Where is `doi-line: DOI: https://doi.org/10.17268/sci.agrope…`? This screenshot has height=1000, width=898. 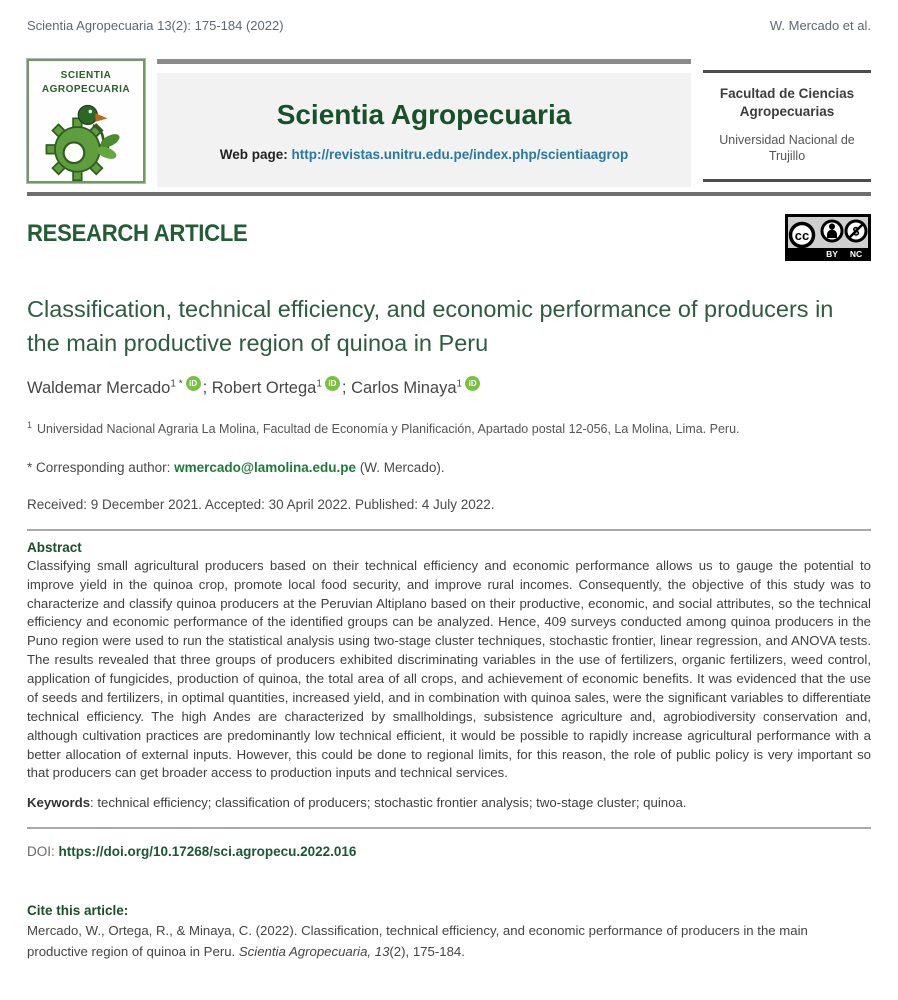
doi-line: DOI: https://doi.org/10.17268/sci.agrope… is located at coordinates (449, 851).